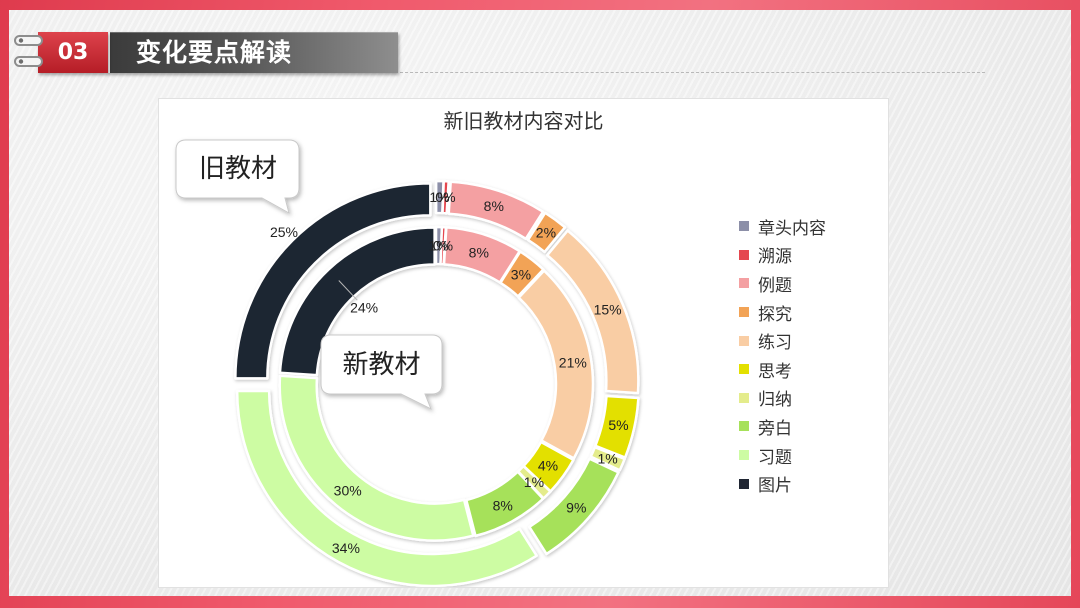  Describe the element at coordinates (548, 465) in the screenshot. I see `inner-ring-data-label-5: 4%` at that location.